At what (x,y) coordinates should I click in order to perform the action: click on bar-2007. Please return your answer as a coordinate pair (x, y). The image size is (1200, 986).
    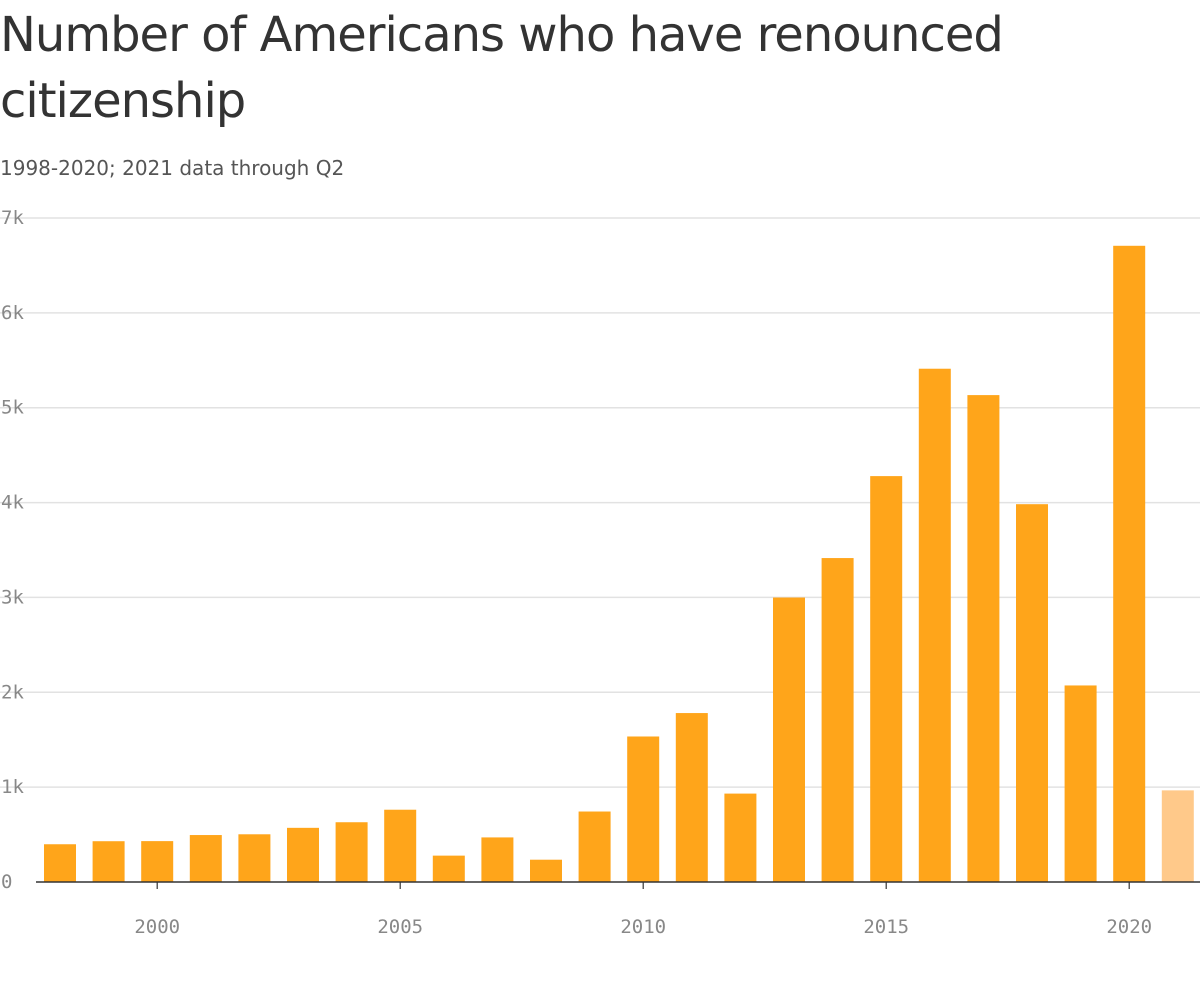
    Looking at the image, I should click on (497, 859).